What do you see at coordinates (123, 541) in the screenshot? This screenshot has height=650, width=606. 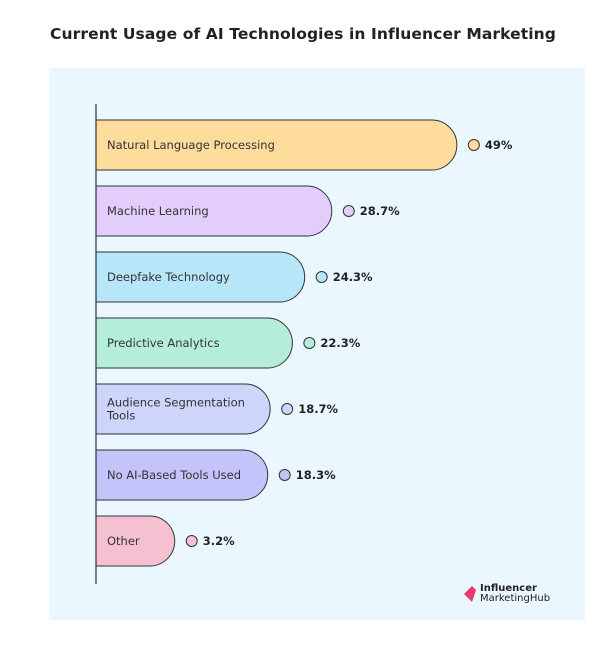 I see `category-label: Other` at bounding box center [123, 541].